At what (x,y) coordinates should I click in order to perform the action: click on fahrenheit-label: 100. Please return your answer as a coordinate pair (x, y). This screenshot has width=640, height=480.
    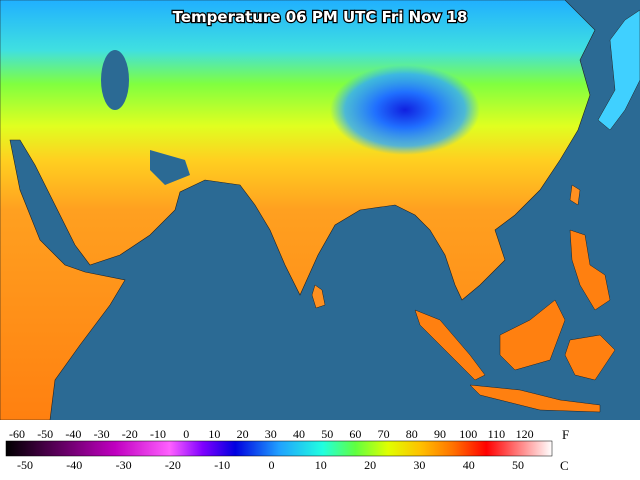
    Looking at the image, I should click on (468, 434).